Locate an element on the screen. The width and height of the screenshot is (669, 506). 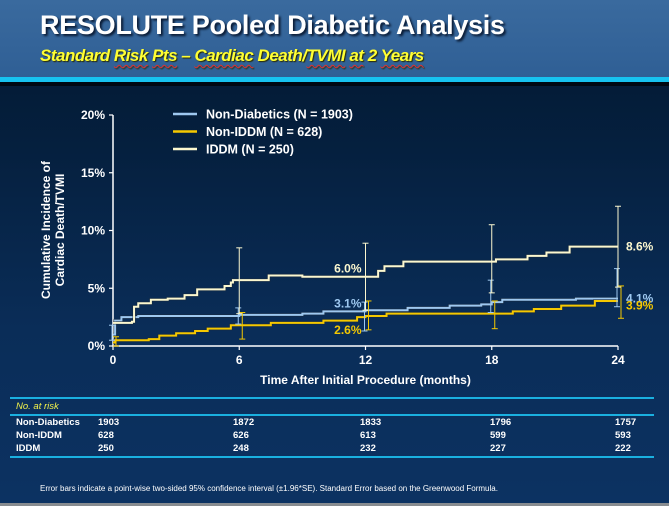
legend-label-non_iddm: Non-IDDM (N = 628) is located at coordinates (264, 132).